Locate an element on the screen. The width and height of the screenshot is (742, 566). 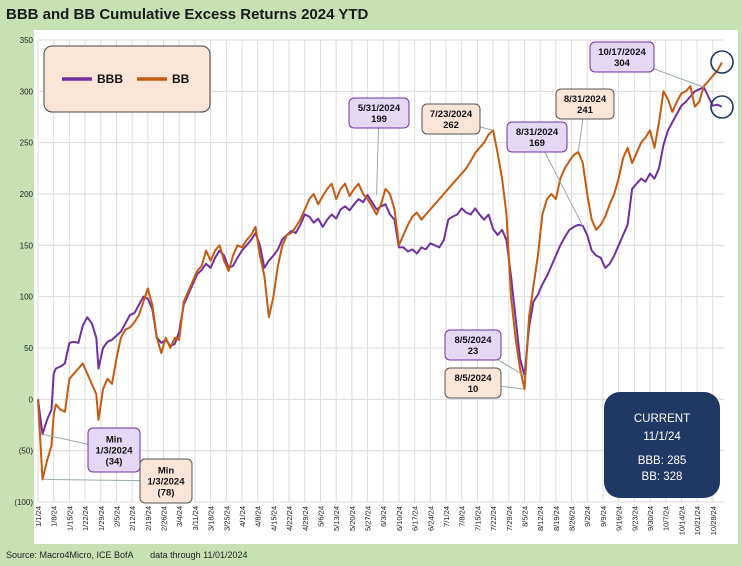
callout-text: 10 is located at coordinates (473, 389).